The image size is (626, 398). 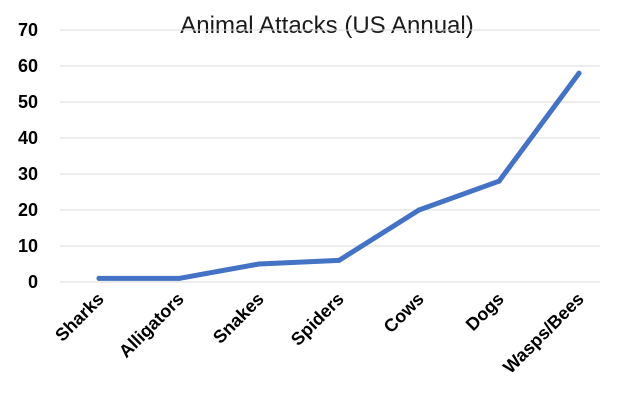 I want to click on chart-title: Animal Attacks (US Annual), so click(x=326, y=25).